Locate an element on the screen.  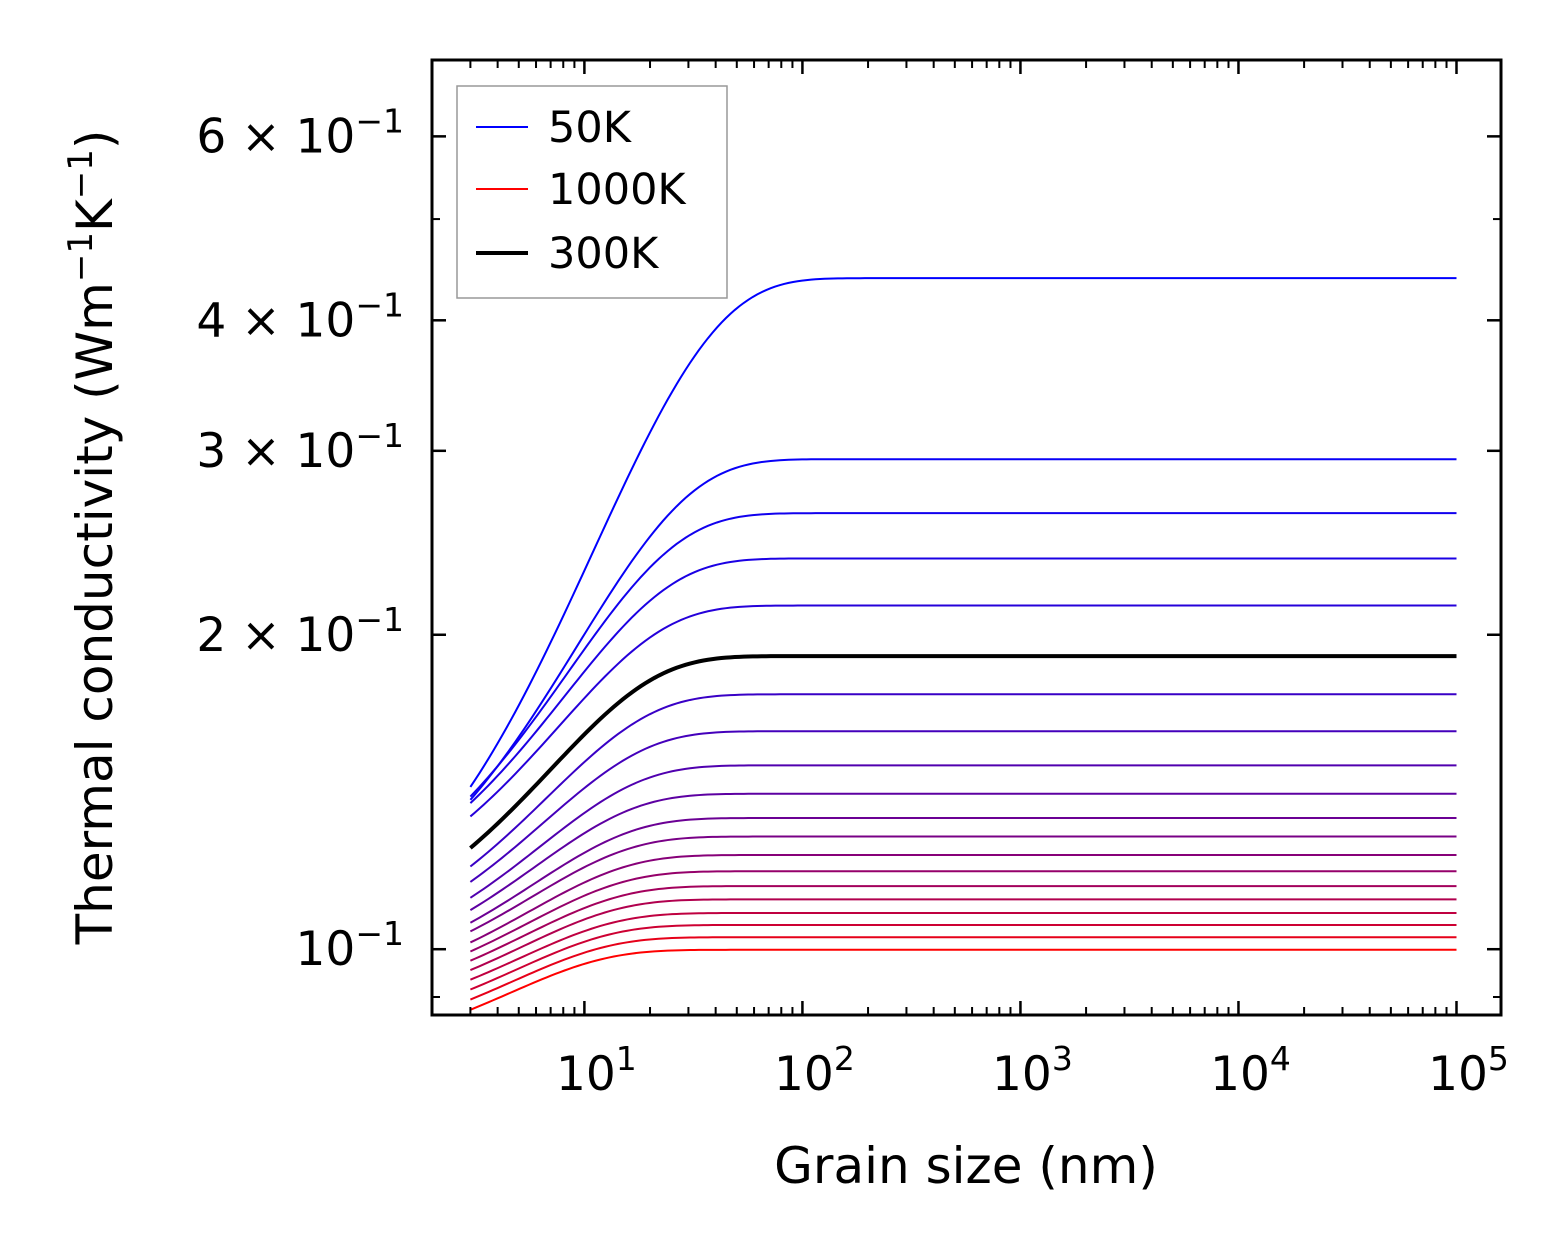
legend-label-50k: 50K is located at coordinates (590, 128).